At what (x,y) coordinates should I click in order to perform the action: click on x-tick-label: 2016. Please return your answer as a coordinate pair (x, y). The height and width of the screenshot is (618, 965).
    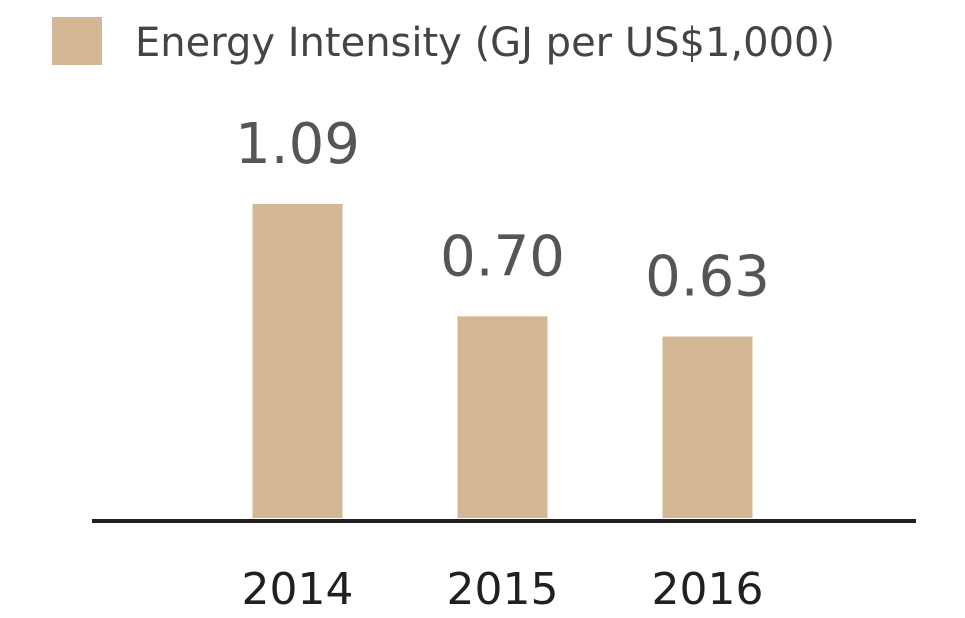
    Looking at the image, I should click on (708, 589).